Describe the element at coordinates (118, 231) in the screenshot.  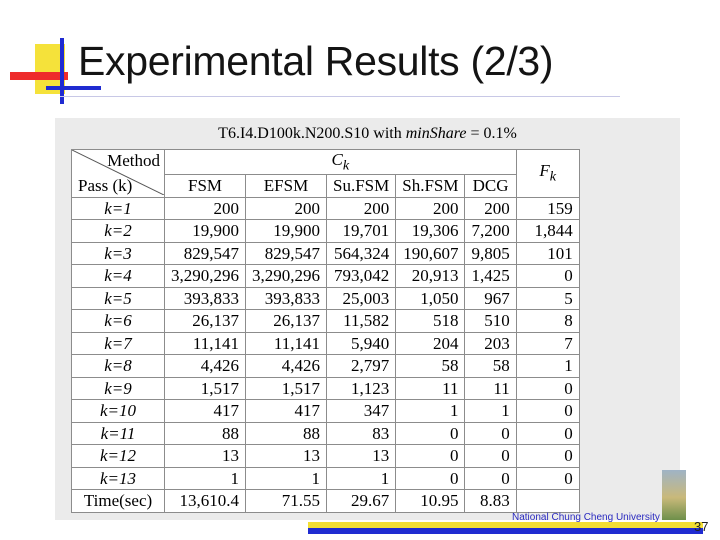
I see `pass-cell: k=2` at that location.